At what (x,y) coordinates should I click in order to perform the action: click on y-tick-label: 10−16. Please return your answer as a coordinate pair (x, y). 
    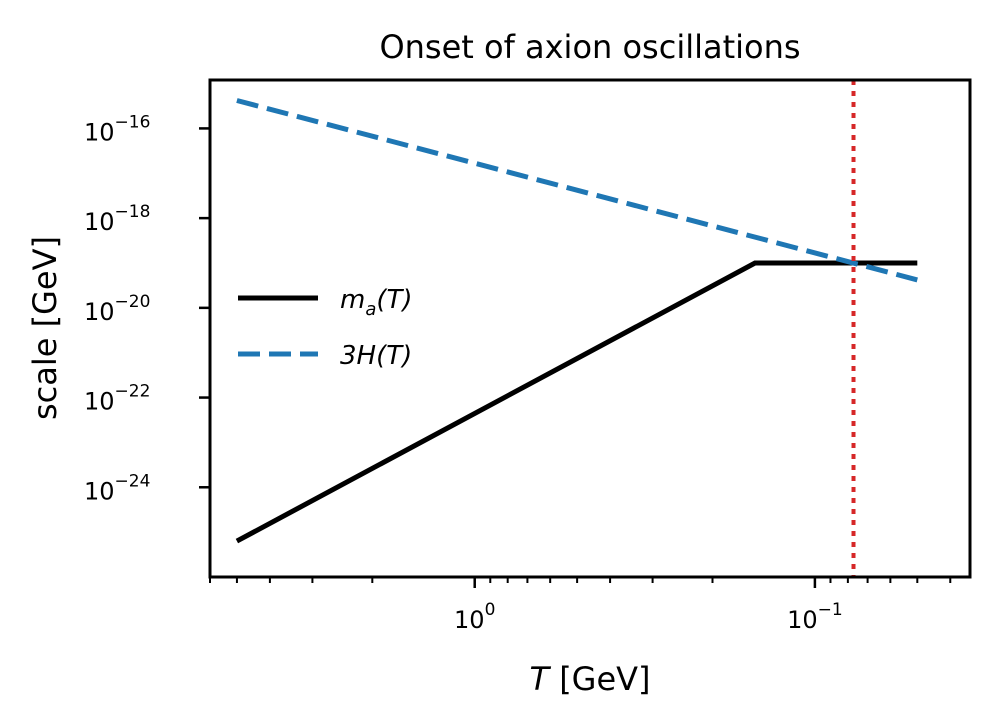
    Looking at the image, I should click on (117, 129).